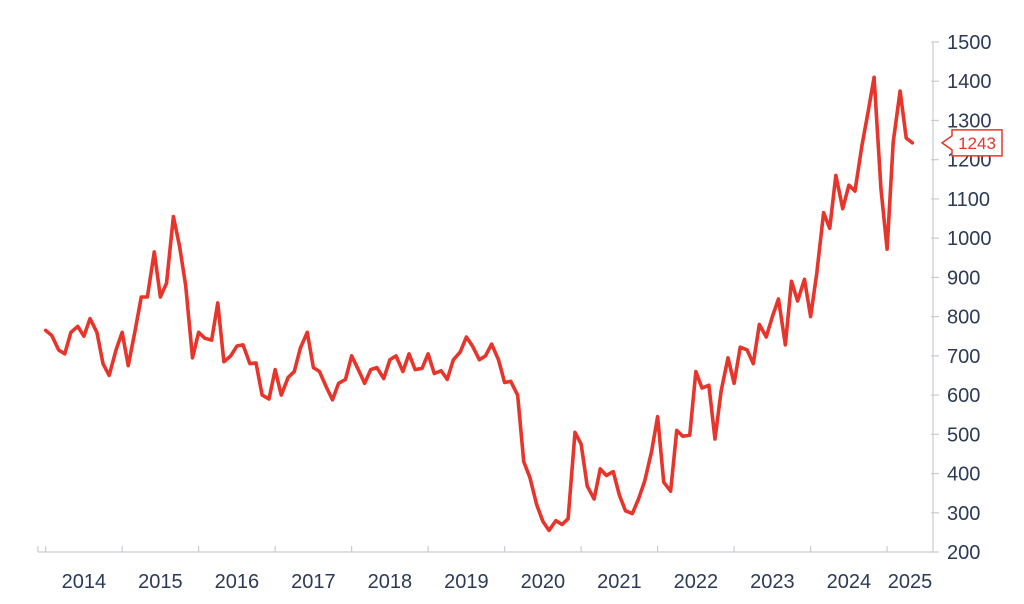 The width and height of the screenshot is (1024, 604). What do you see at coordinates (390, 582) in the screenshot?
I see `x-tick-label: 2018` at bounding box center [390, 582].